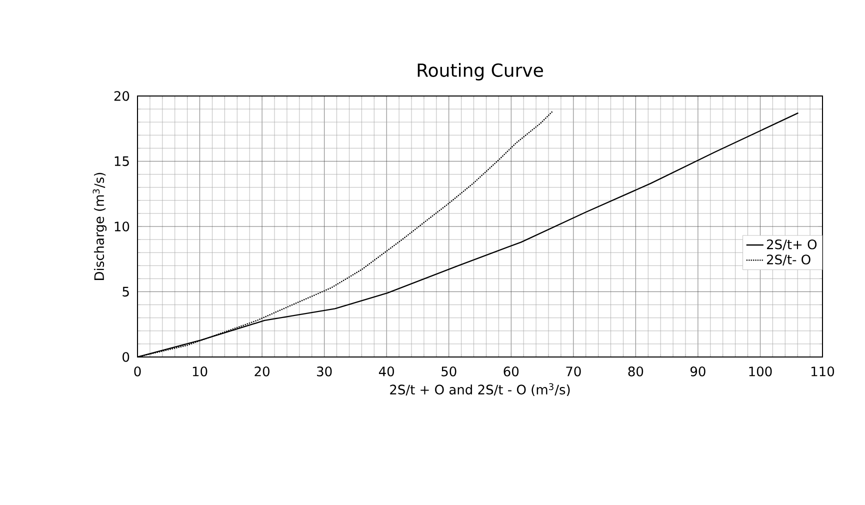 This screenshot has height=505, width=865. I want to click on y-tick-label: 10, so click(122, 227).